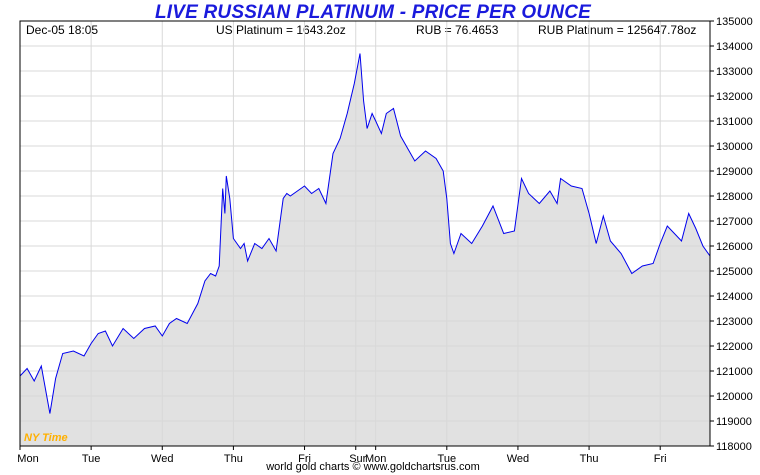 This screenshot has width=760, height=475. What do you see at coordinates (281, 30) in the screenshot?
I see `us-platinum-price: US Platinum = 1643.2oz` at bounding box center [281, 30].